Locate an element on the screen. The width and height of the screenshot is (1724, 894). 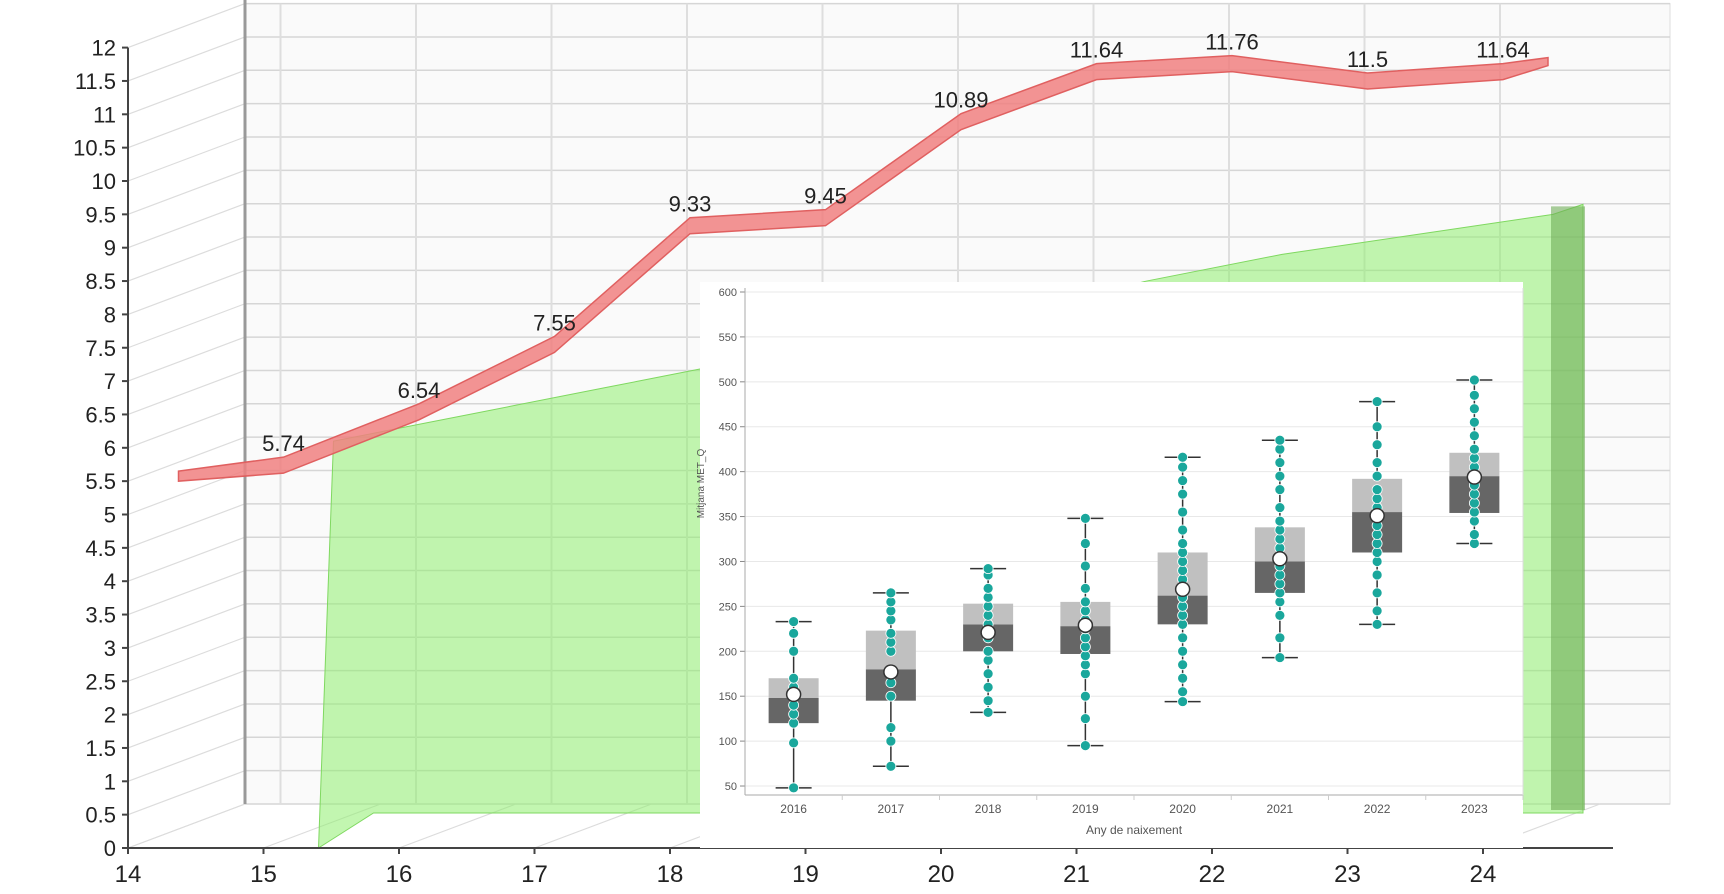
y-tick-label: 2 is located at coordinates (110, 715).